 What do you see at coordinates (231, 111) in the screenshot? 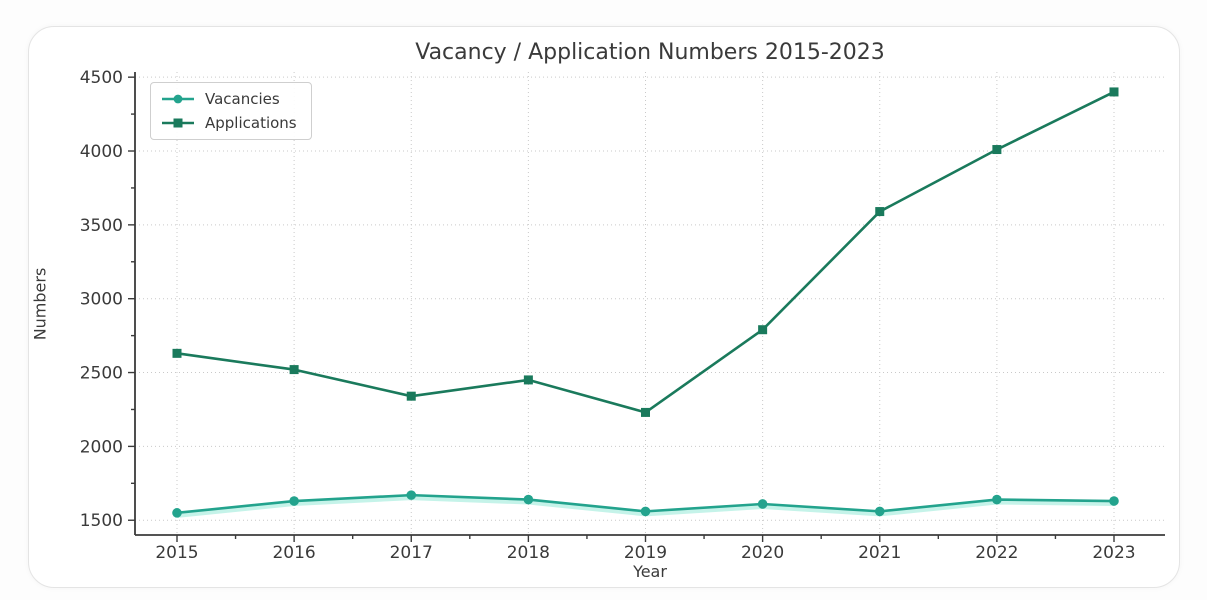
I see `legend: Vacancies Applications` at bounding box center [231, 111].